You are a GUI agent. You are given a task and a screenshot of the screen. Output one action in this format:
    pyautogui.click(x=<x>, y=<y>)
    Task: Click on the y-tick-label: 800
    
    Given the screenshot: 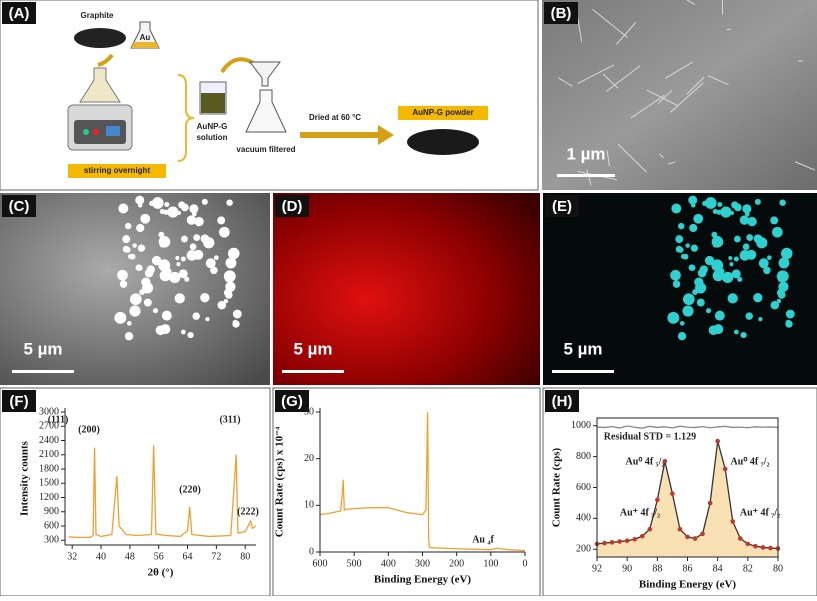 What is the action you would take?
    pyautogui.click(x=583, y=456)
    